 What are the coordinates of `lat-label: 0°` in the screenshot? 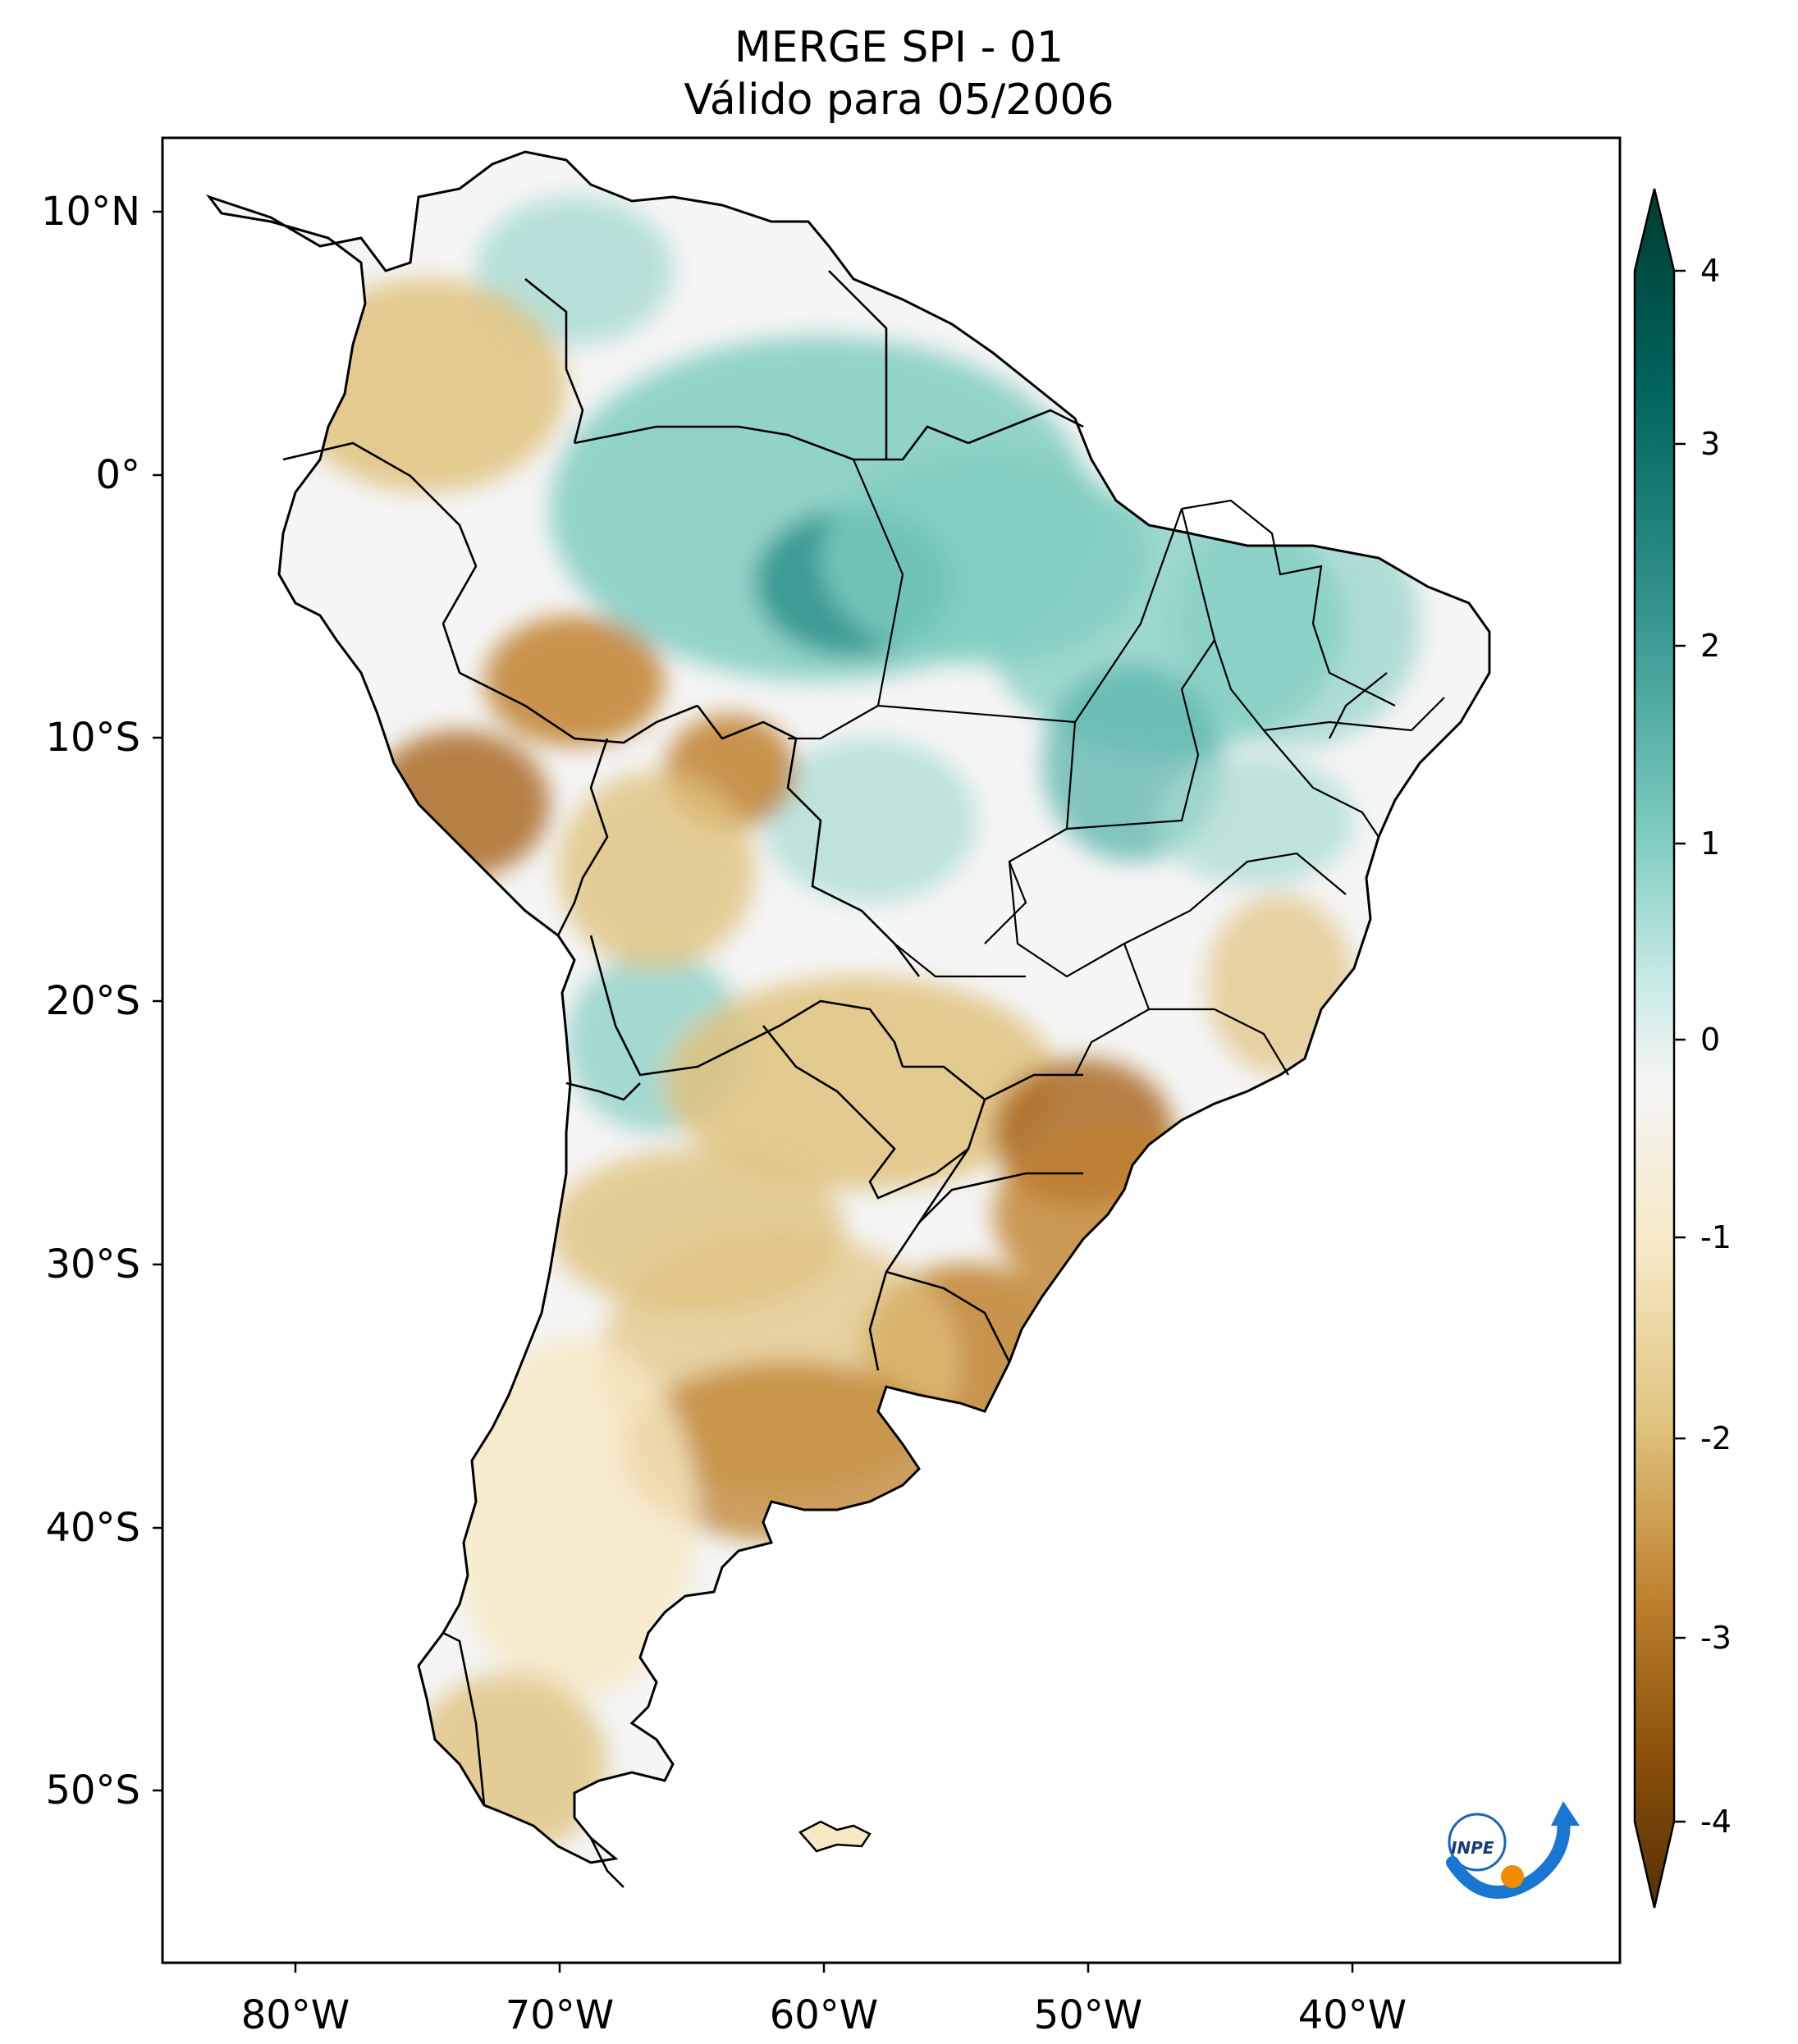 It's located at (117, 475).